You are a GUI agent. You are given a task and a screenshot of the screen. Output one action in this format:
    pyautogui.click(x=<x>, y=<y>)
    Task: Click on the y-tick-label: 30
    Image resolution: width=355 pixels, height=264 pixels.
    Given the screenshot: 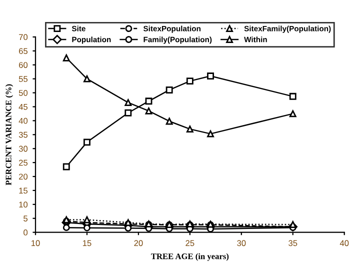 What is the action you would take?
    pyautogui.click(x=23, y=149)
    